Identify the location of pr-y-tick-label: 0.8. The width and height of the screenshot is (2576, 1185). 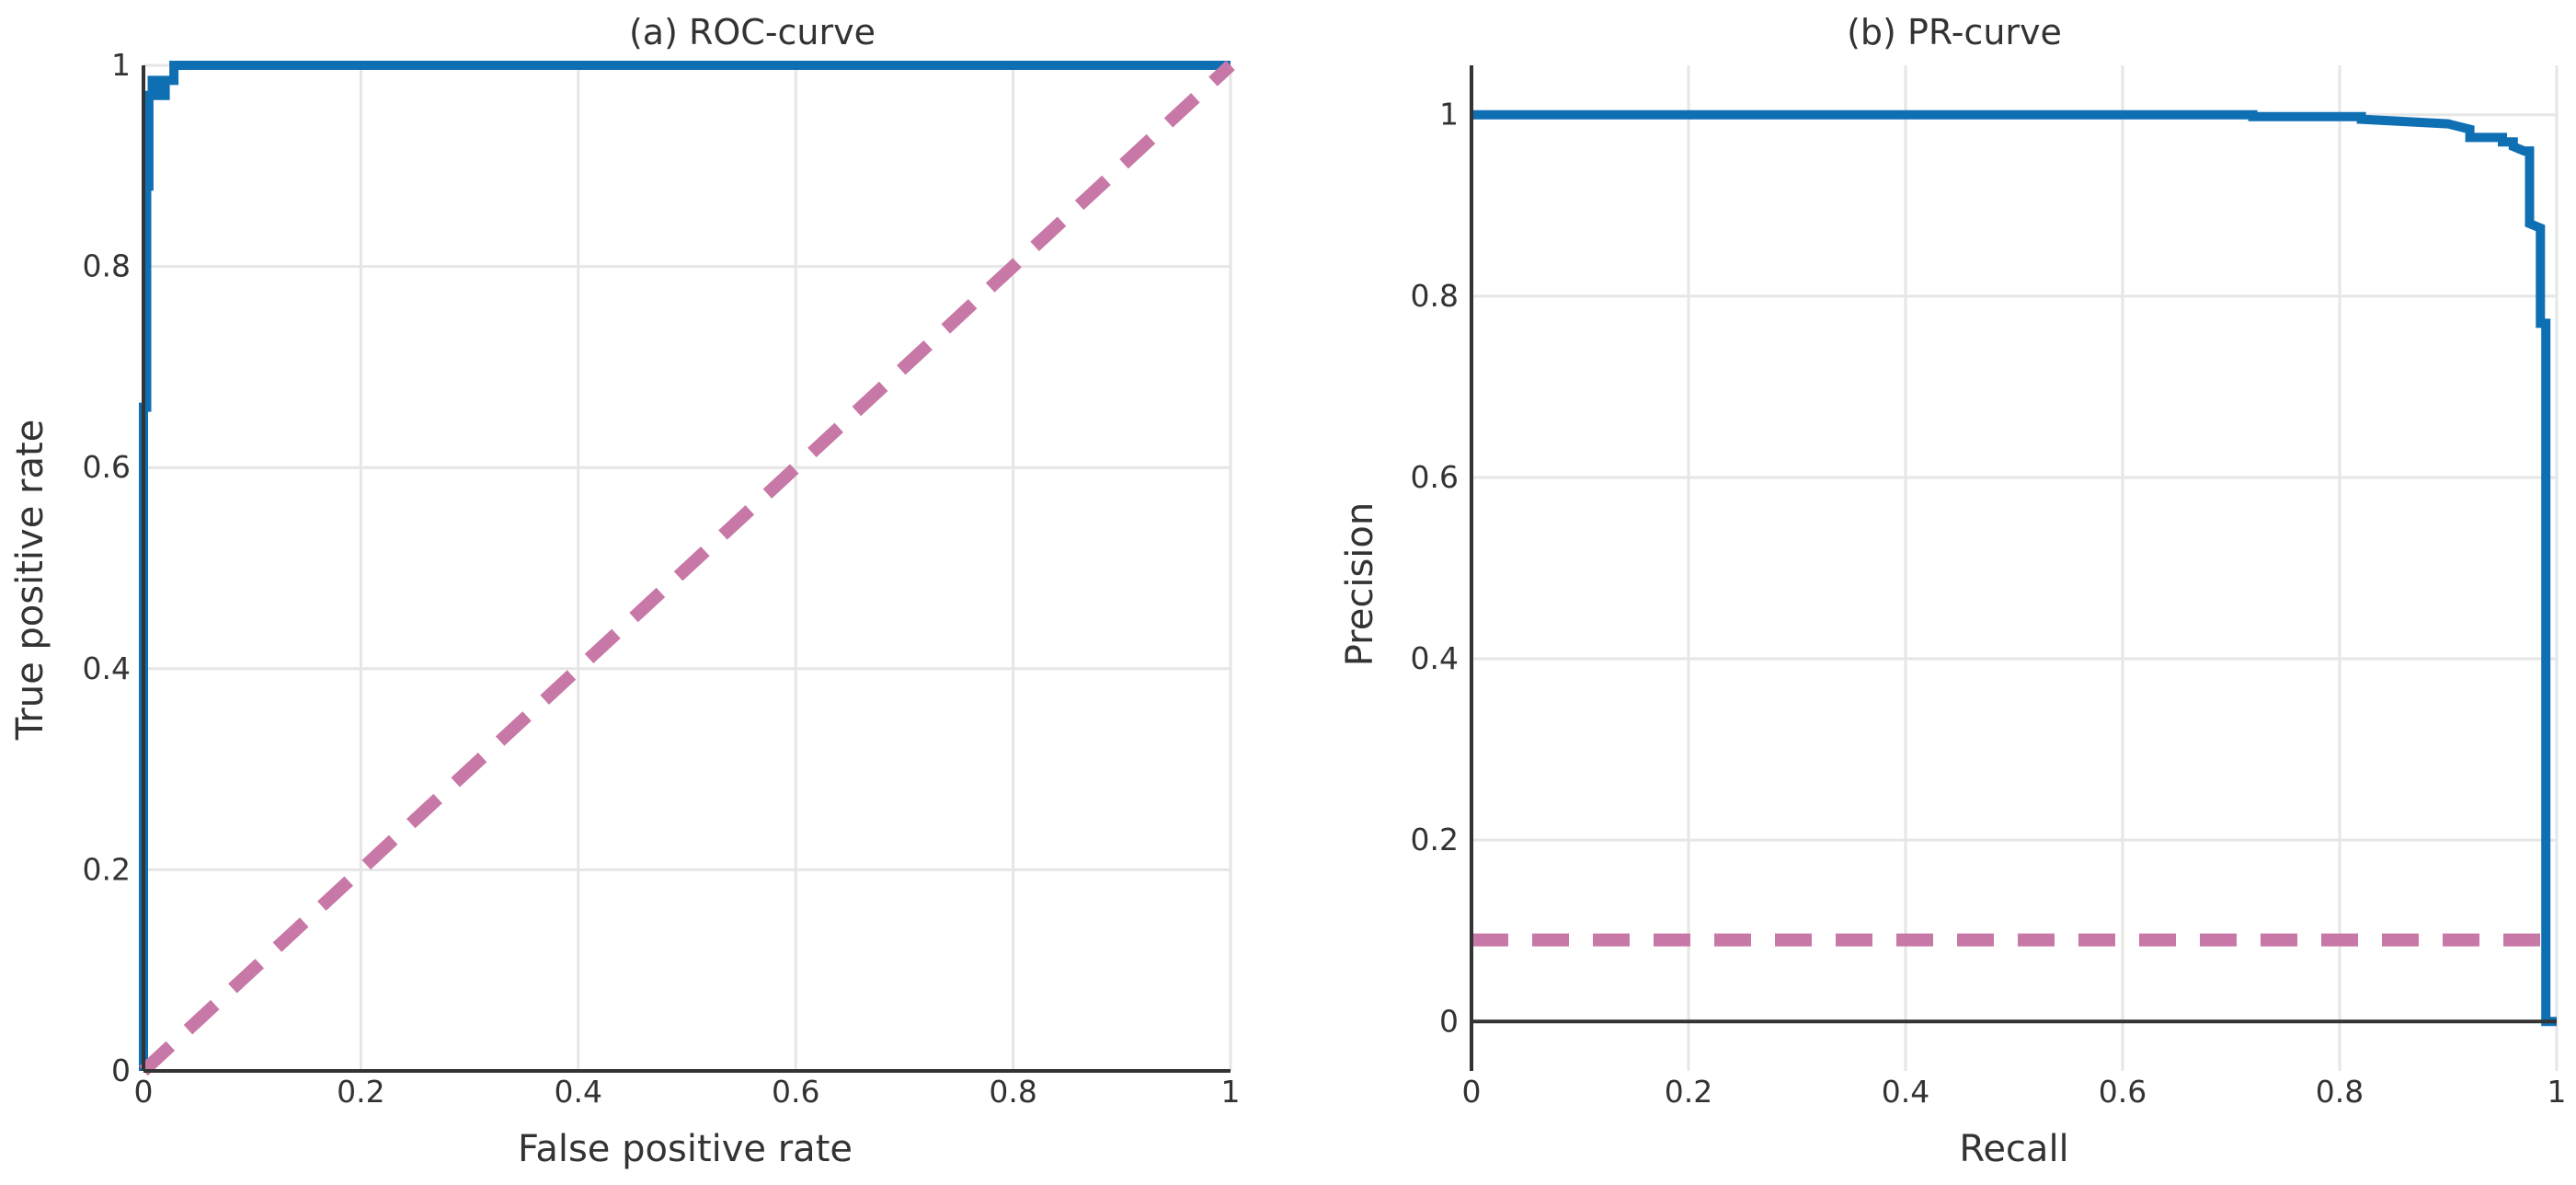
(1435, 296).